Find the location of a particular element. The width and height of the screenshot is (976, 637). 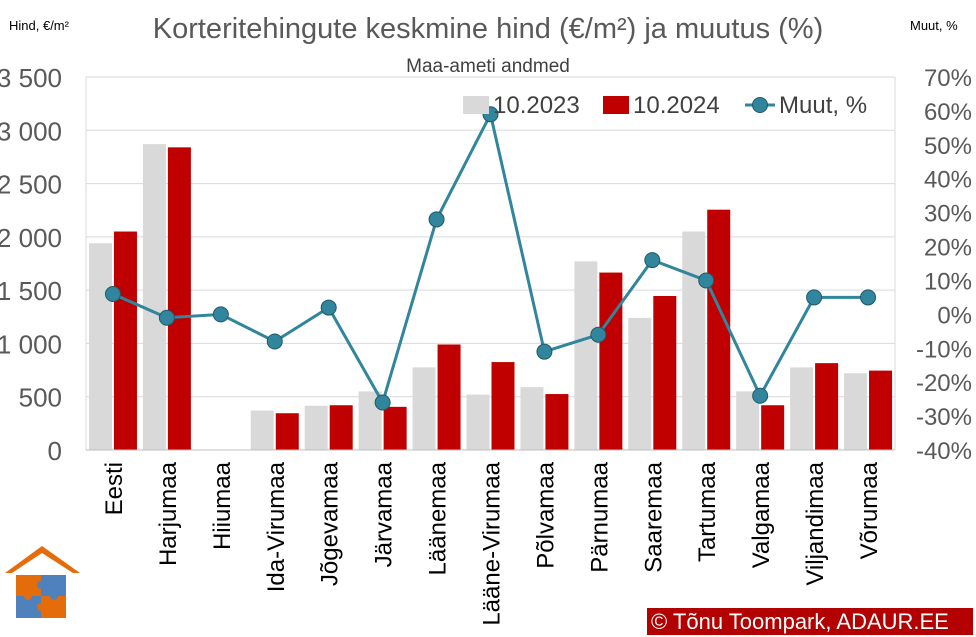

category-label: Hiiumaa is located at coordinates (222, 505).